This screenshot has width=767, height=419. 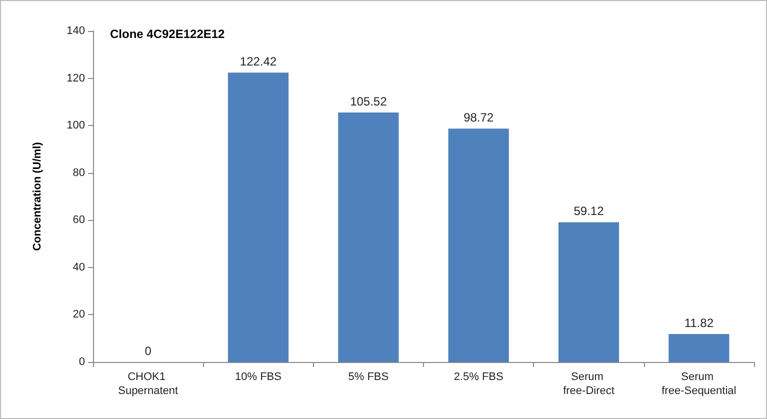 I want to click on data-label: 98.72, so click(x=479, y=117).